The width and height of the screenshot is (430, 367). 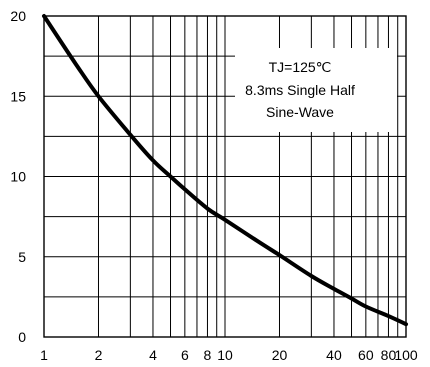 I want to click on annotation-line-2: 8.3ms Single Half, so click(x=300, y=90).